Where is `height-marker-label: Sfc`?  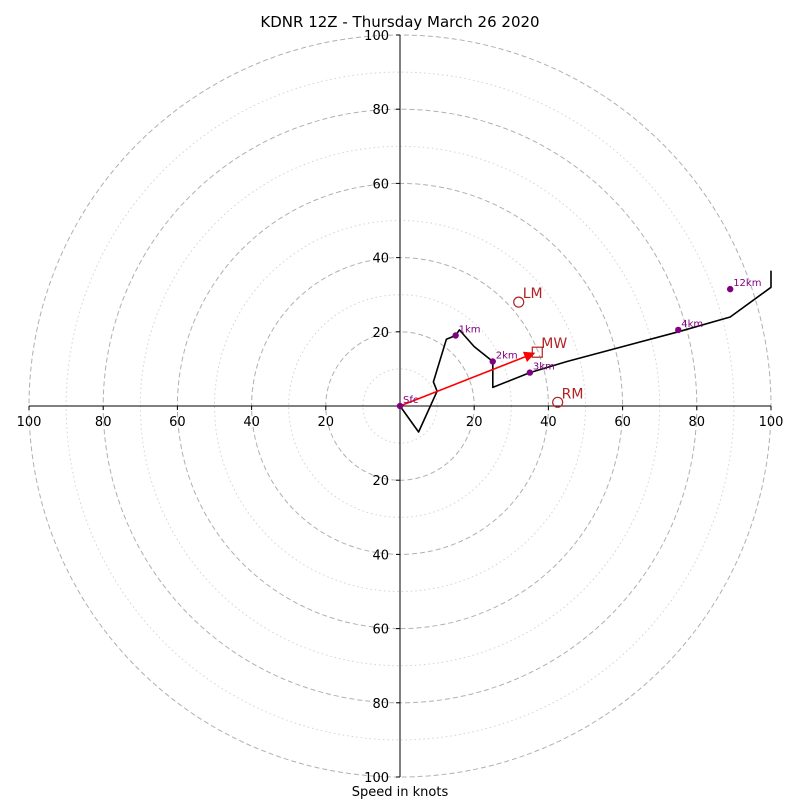
height-marker-label: Sfc is located at coordinates (410, 400).